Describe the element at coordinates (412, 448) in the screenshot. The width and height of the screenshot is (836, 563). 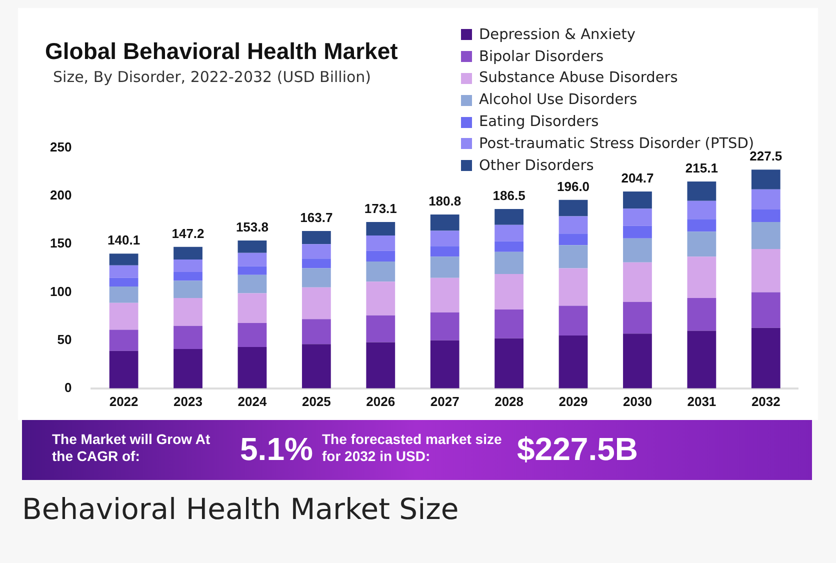
I see `text: The forecasted market size for 2032 in USD:` at that location.